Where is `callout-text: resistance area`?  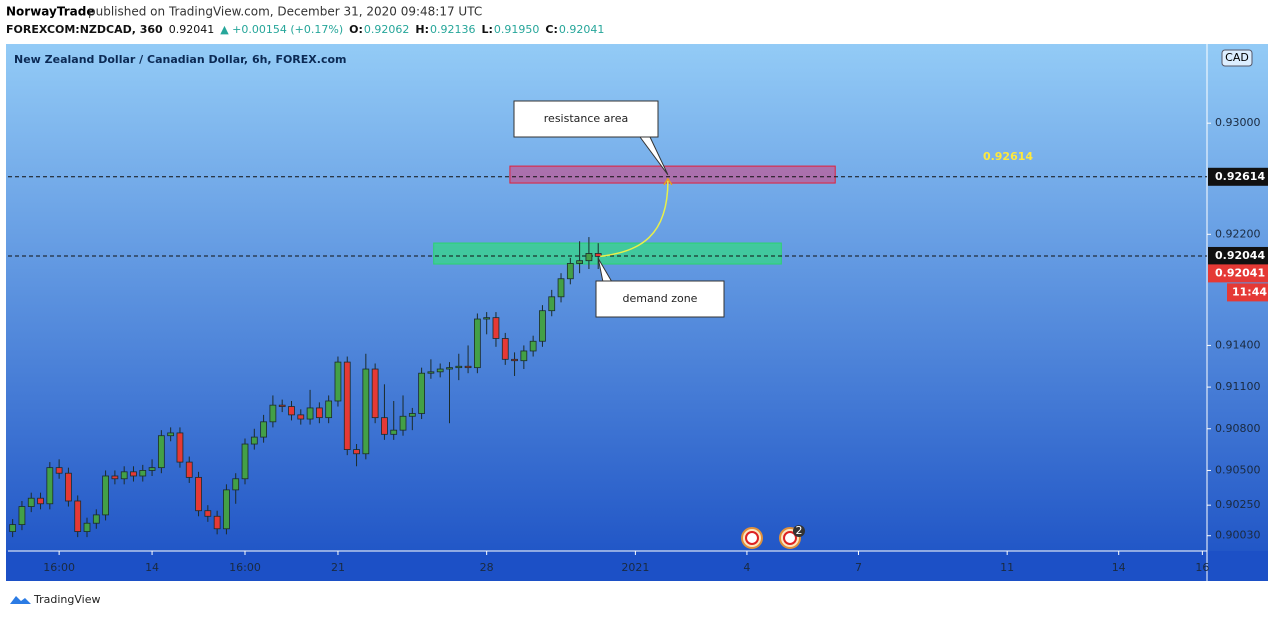
callout-text: resistance area is located at coordinates (586, 118).